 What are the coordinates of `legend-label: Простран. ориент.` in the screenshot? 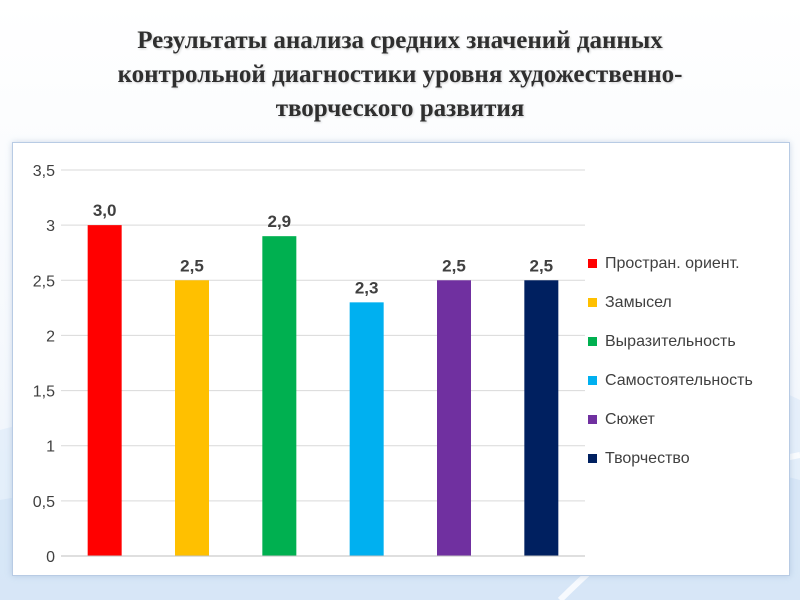 It's located at (672, 263).